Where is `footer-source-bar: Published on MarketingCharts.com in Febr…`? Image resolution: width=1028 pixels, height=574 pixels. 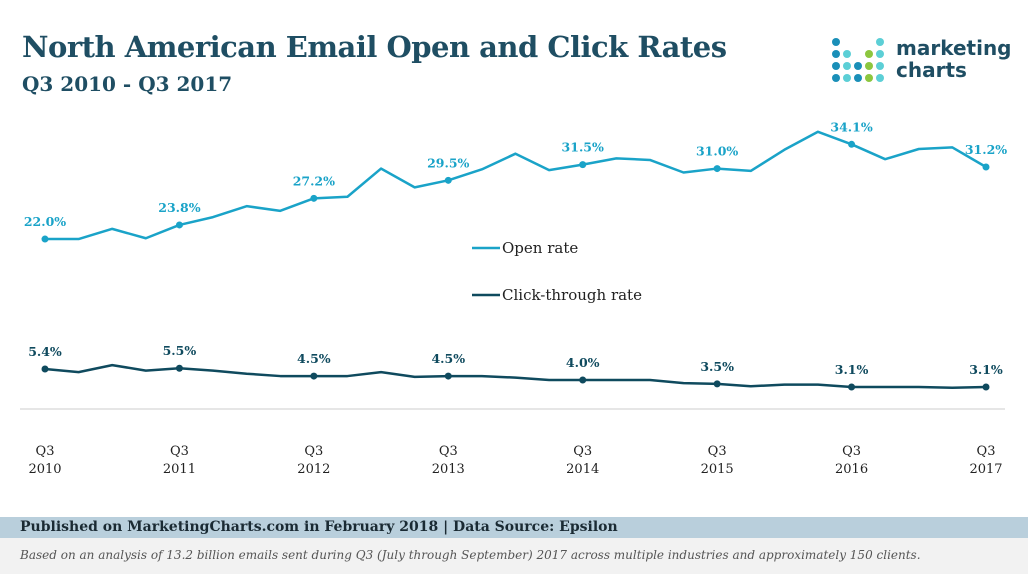
footer-source-bar: Published on MarketingCharts.com in Febr… is located at coordinates (514, 527).